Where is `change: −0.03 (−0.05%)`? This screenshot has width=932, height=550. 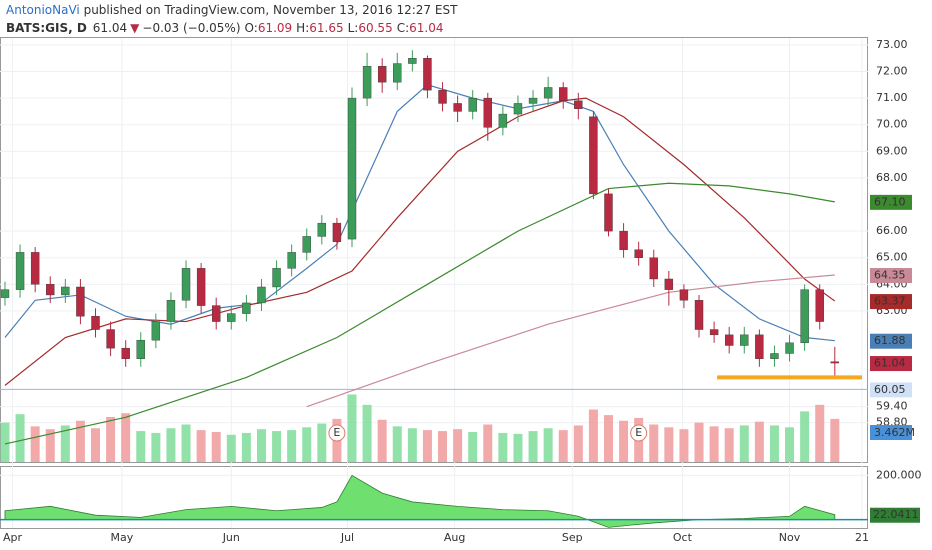 change: −0.03 (−0.05%) is located at coordinates (191, 28).